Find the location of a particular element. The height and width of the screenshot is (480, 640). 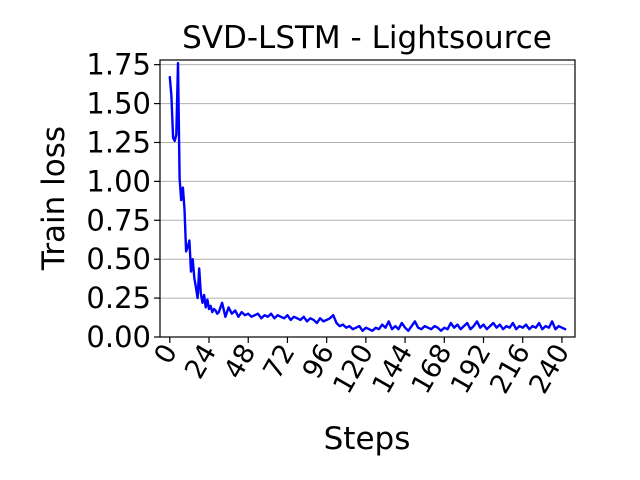

chart-title: SVD-LSTM - Lightsource is located at coordinates (367, 38).